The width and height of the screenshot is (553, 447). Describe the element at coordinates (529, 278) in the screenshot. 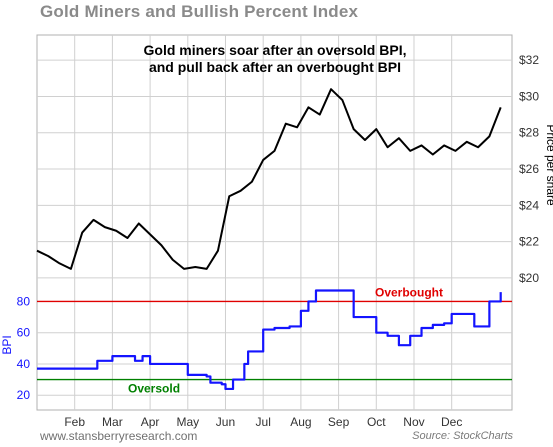

I see `price-tick-label: $20` at that location.